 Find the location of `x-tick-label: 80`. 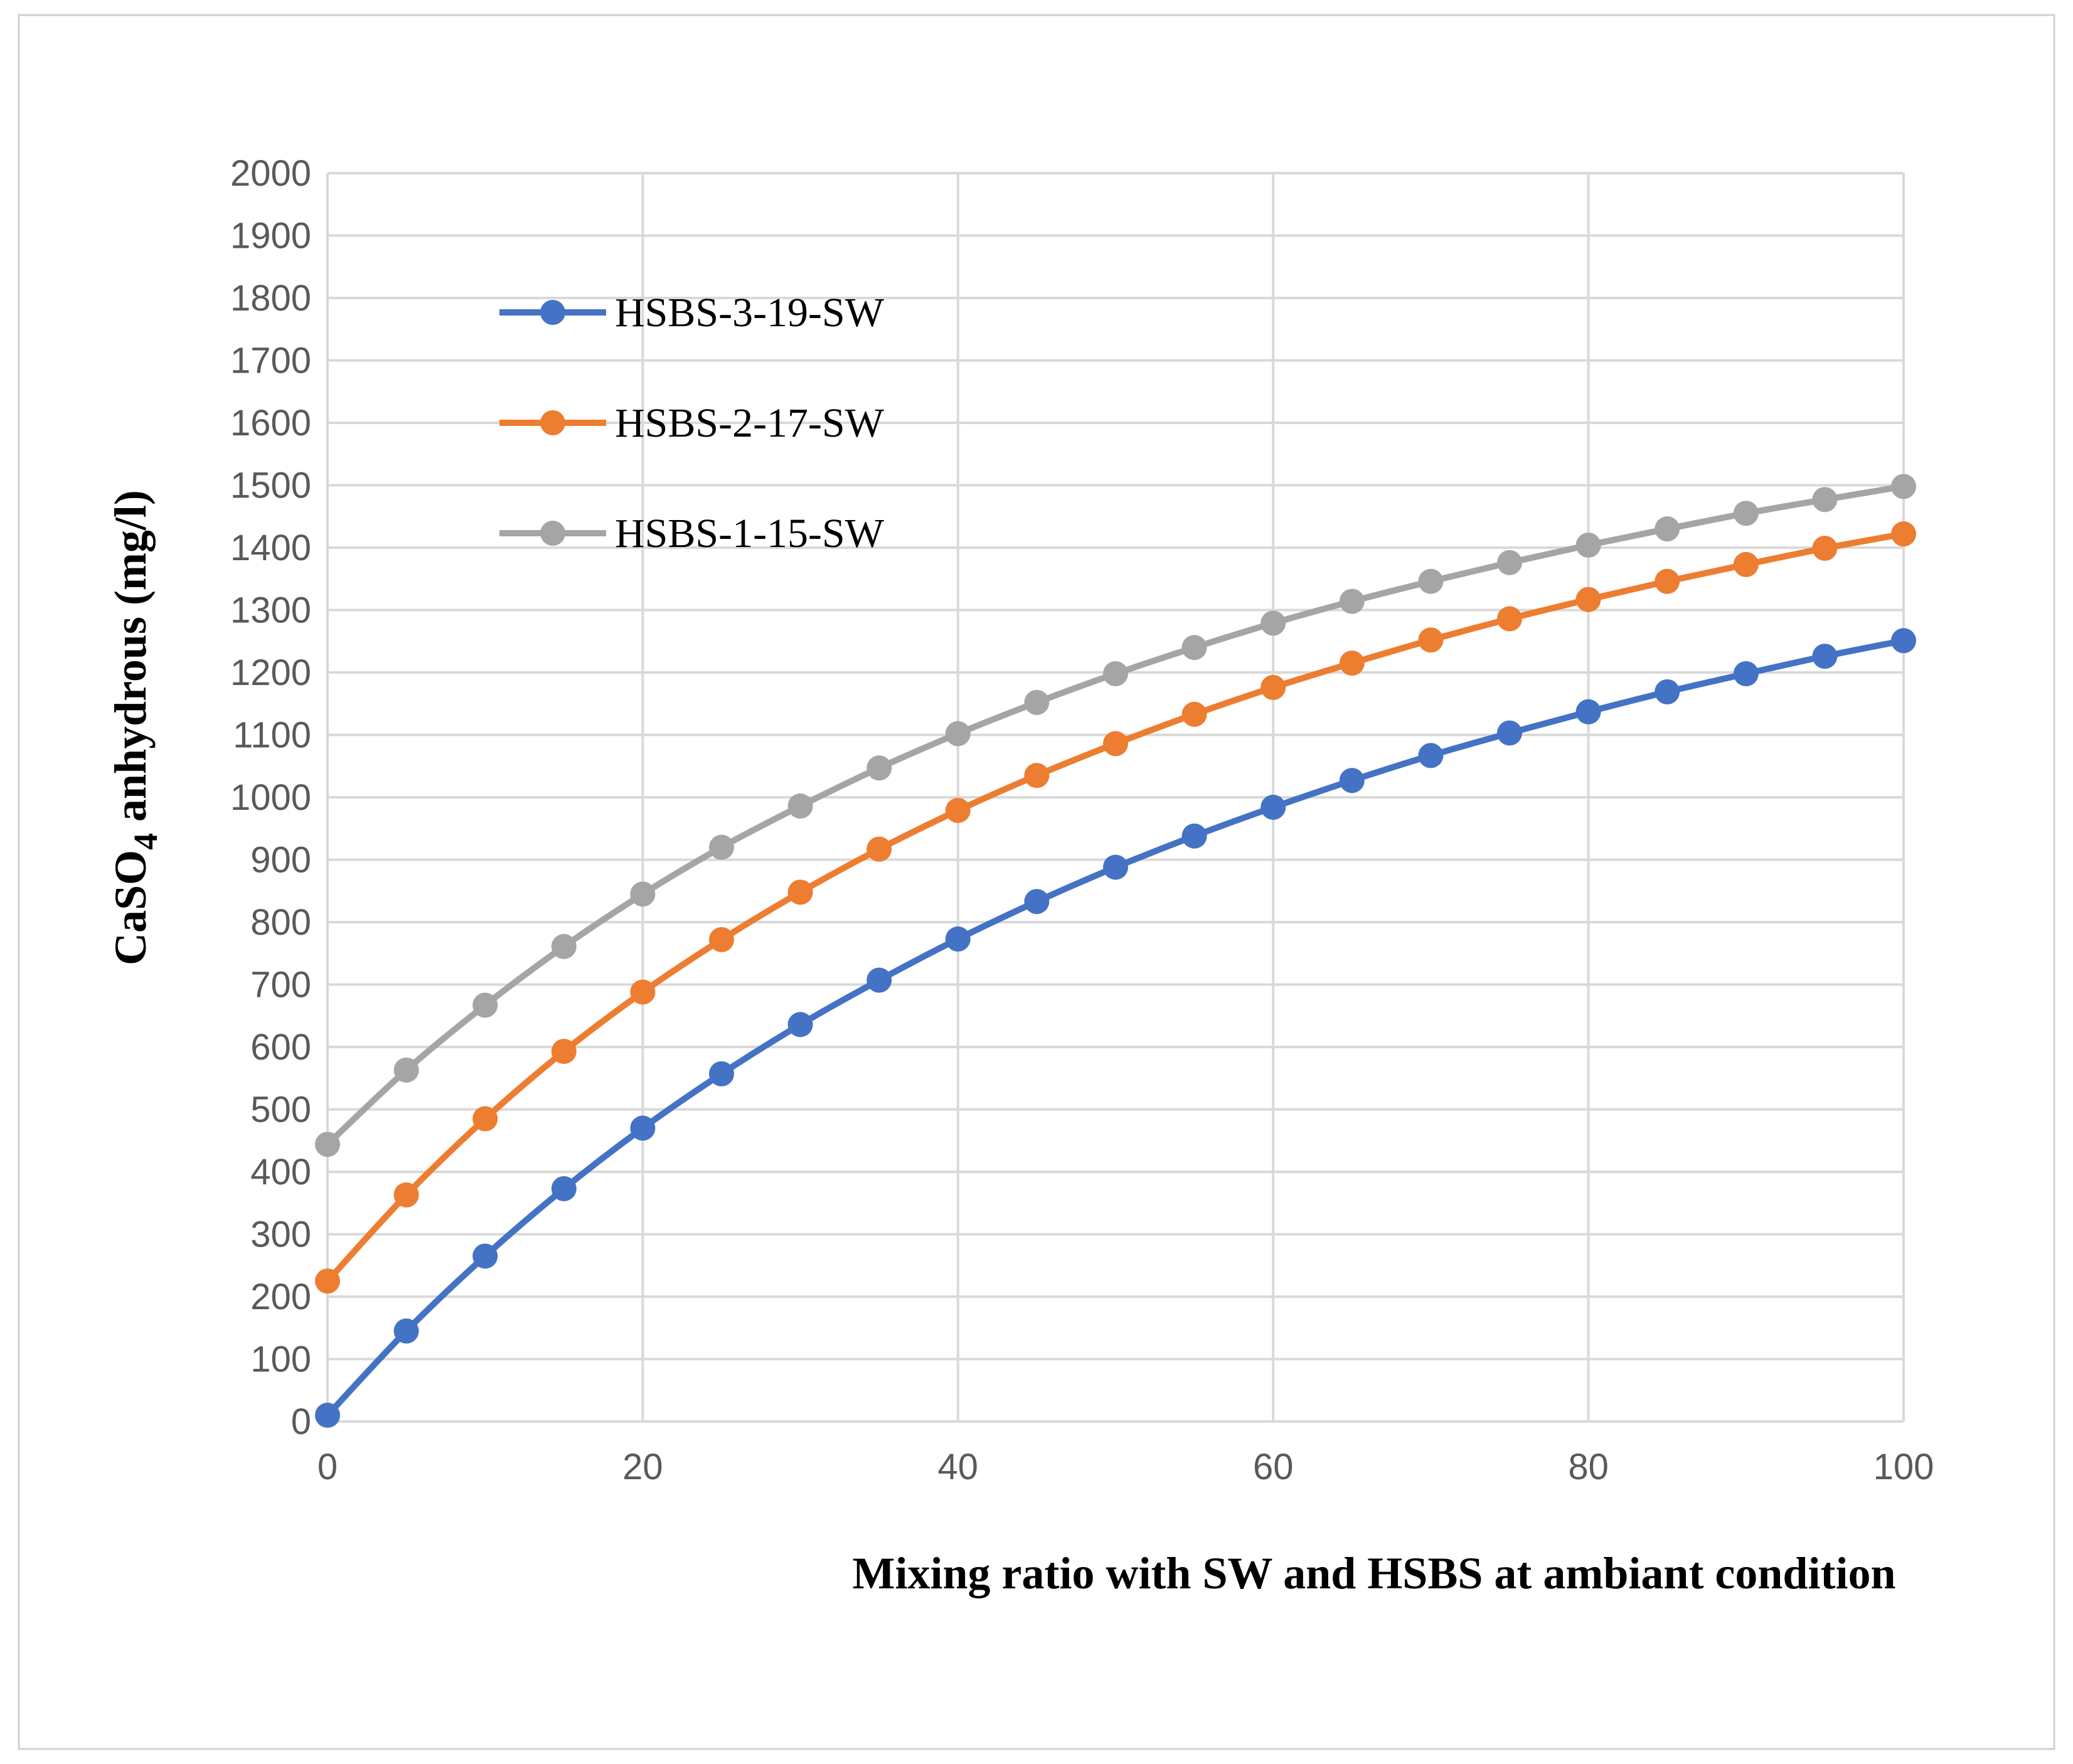

x-tick-label: 80 is located at coordinates (1588, 1467).